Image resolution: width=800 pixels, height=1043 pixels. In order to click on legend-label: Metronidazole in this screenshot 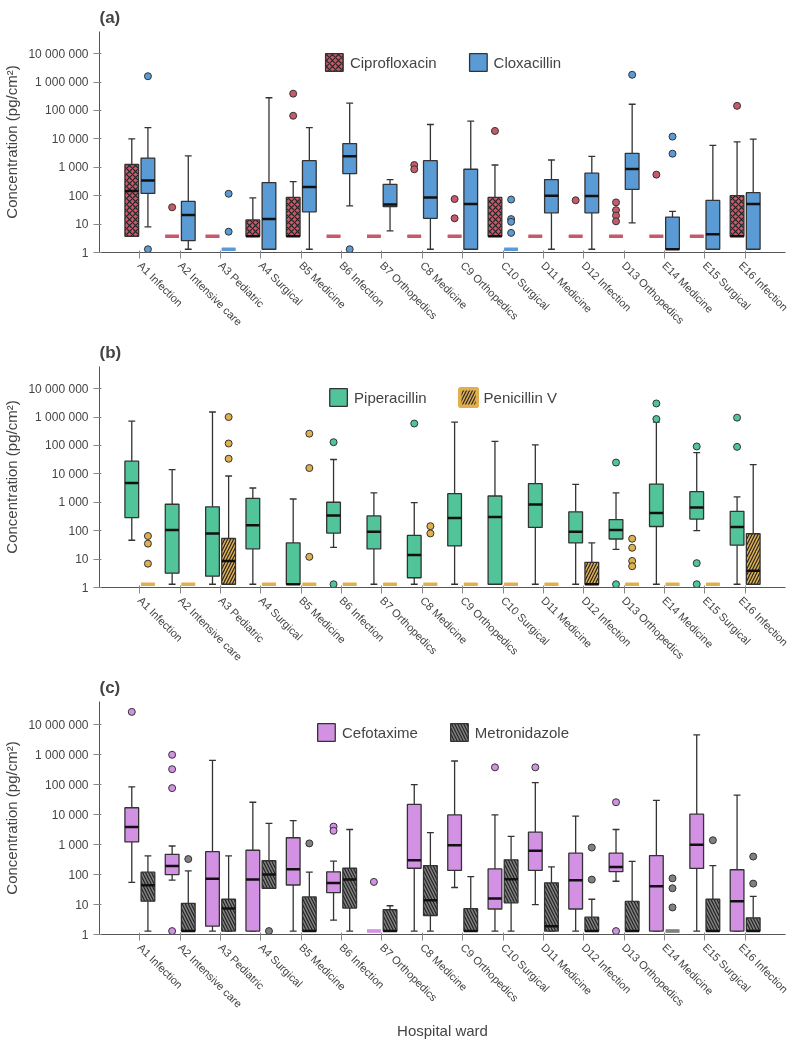, I will do `click(522, 732)`.